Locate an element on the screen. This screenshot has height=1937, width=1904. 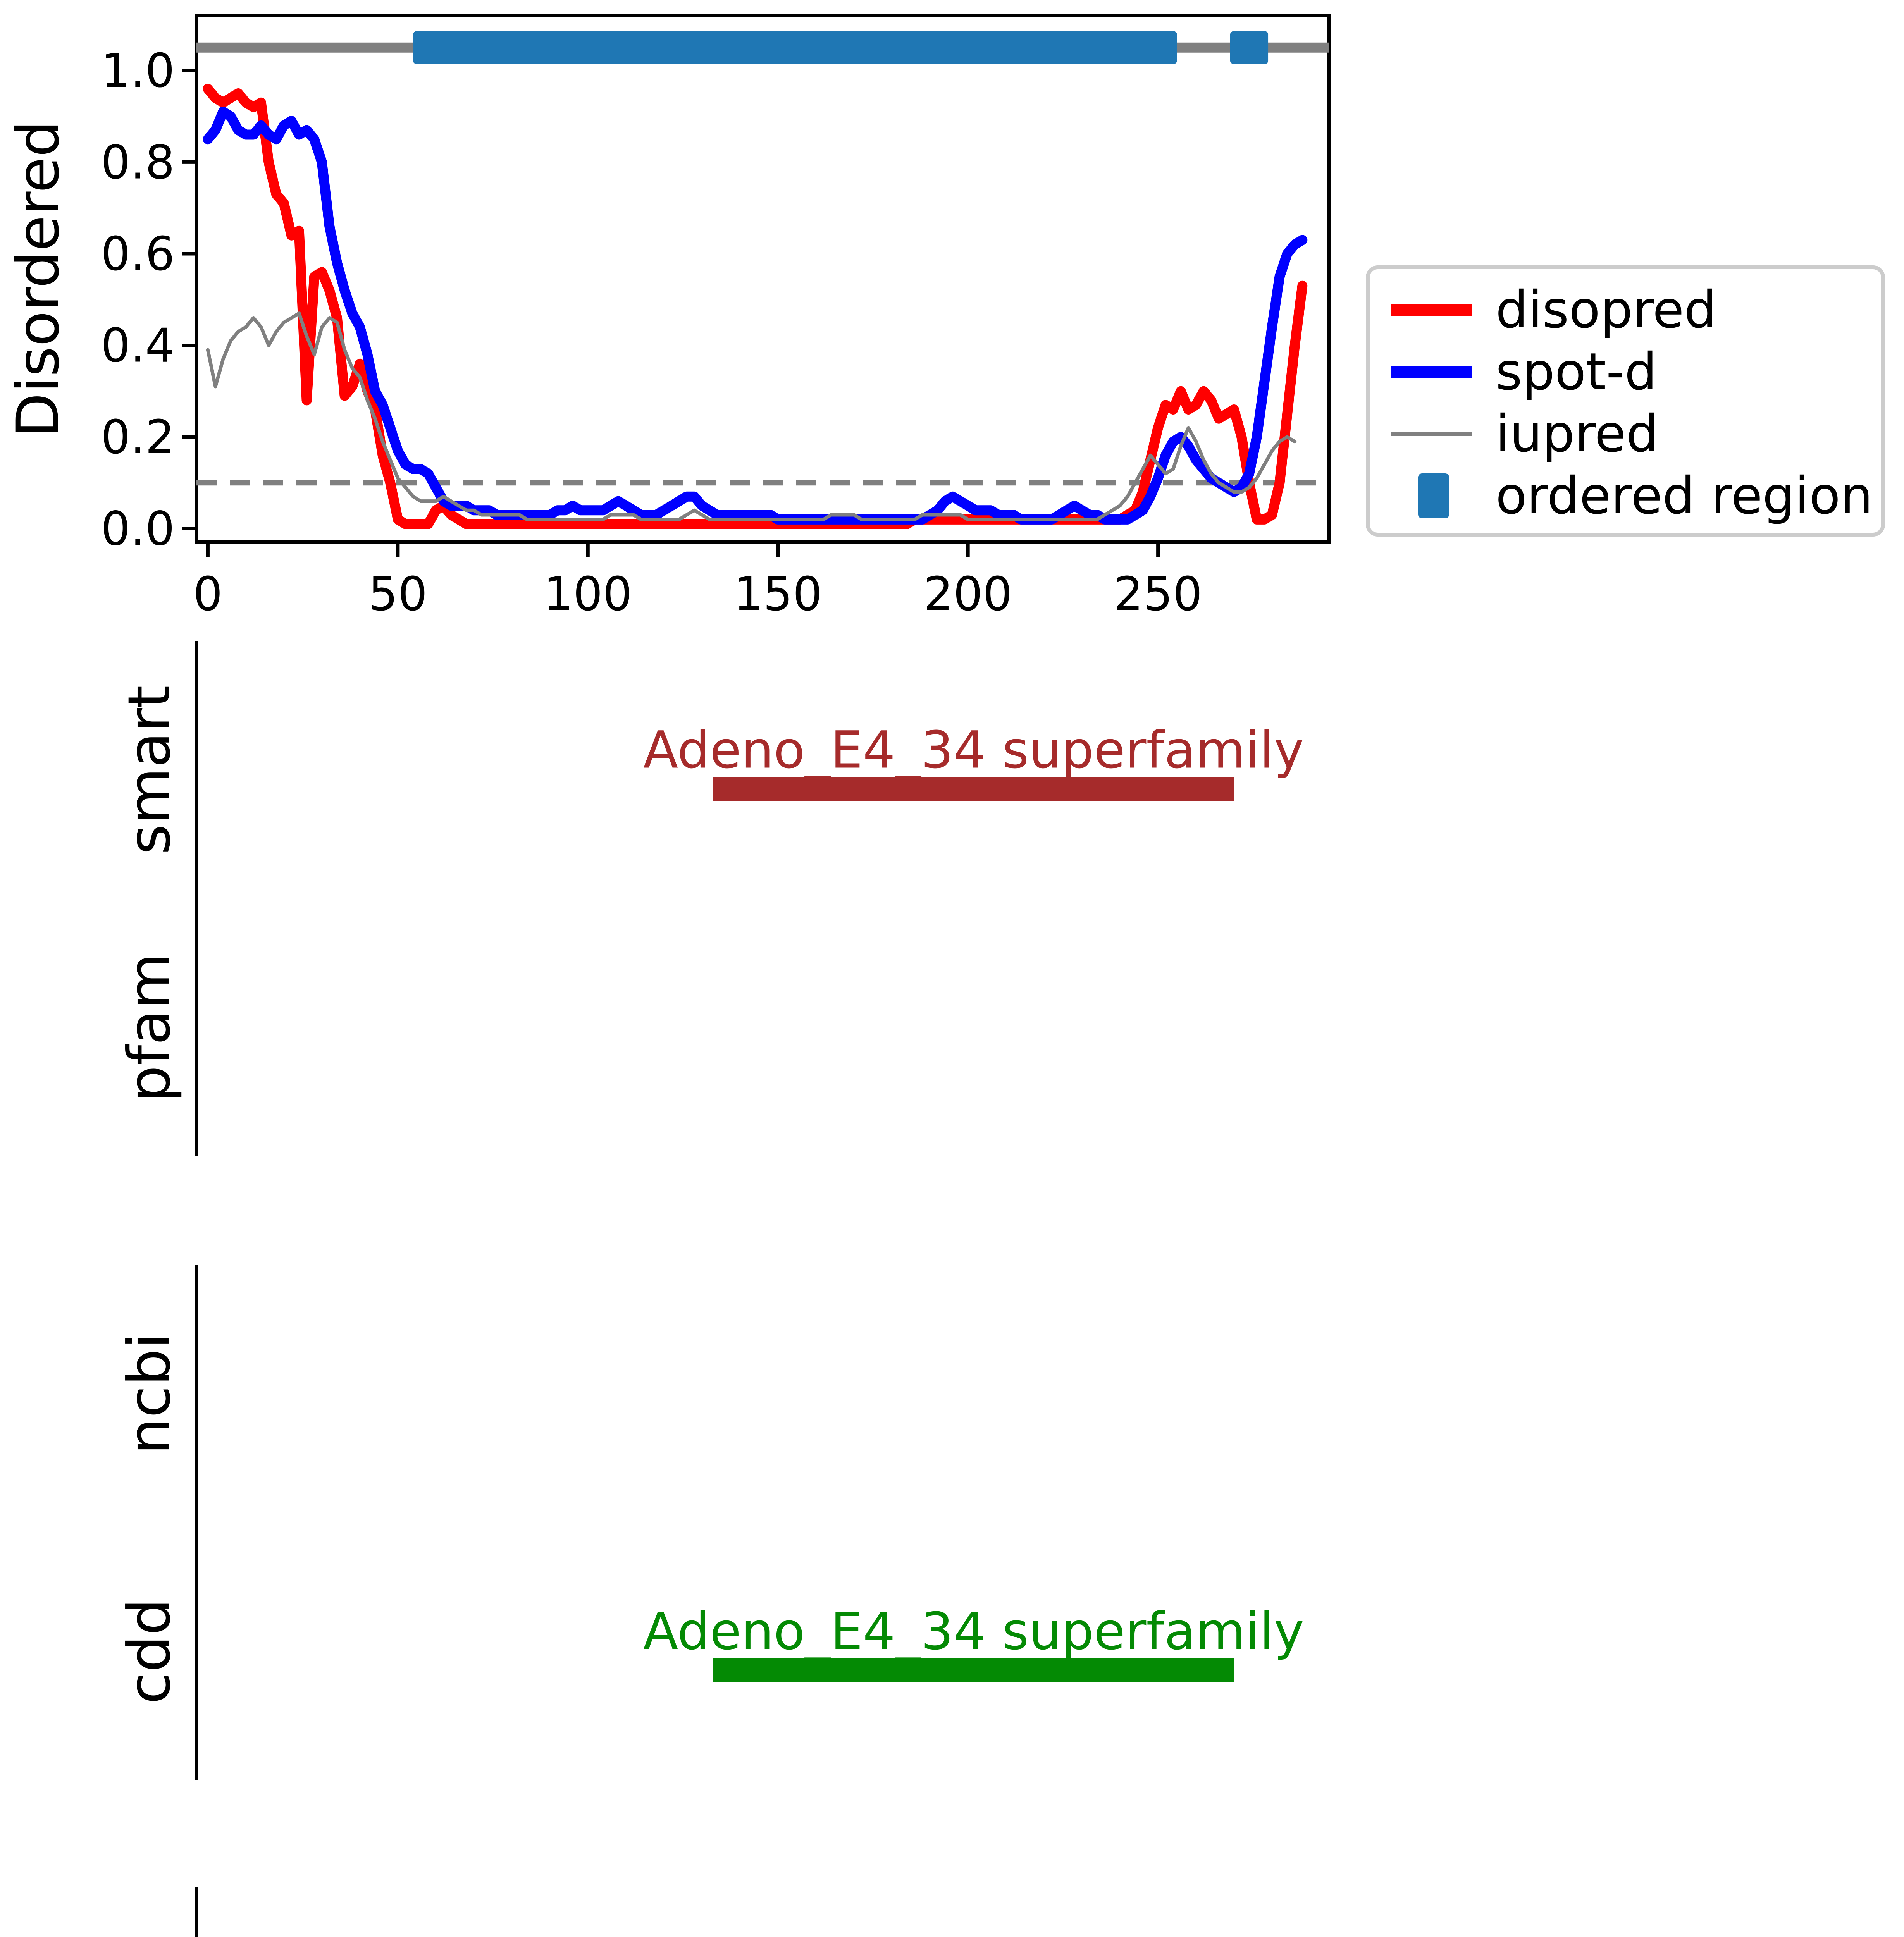
disorder-x-tick-label: 150 is located at coordinates (777, 594).